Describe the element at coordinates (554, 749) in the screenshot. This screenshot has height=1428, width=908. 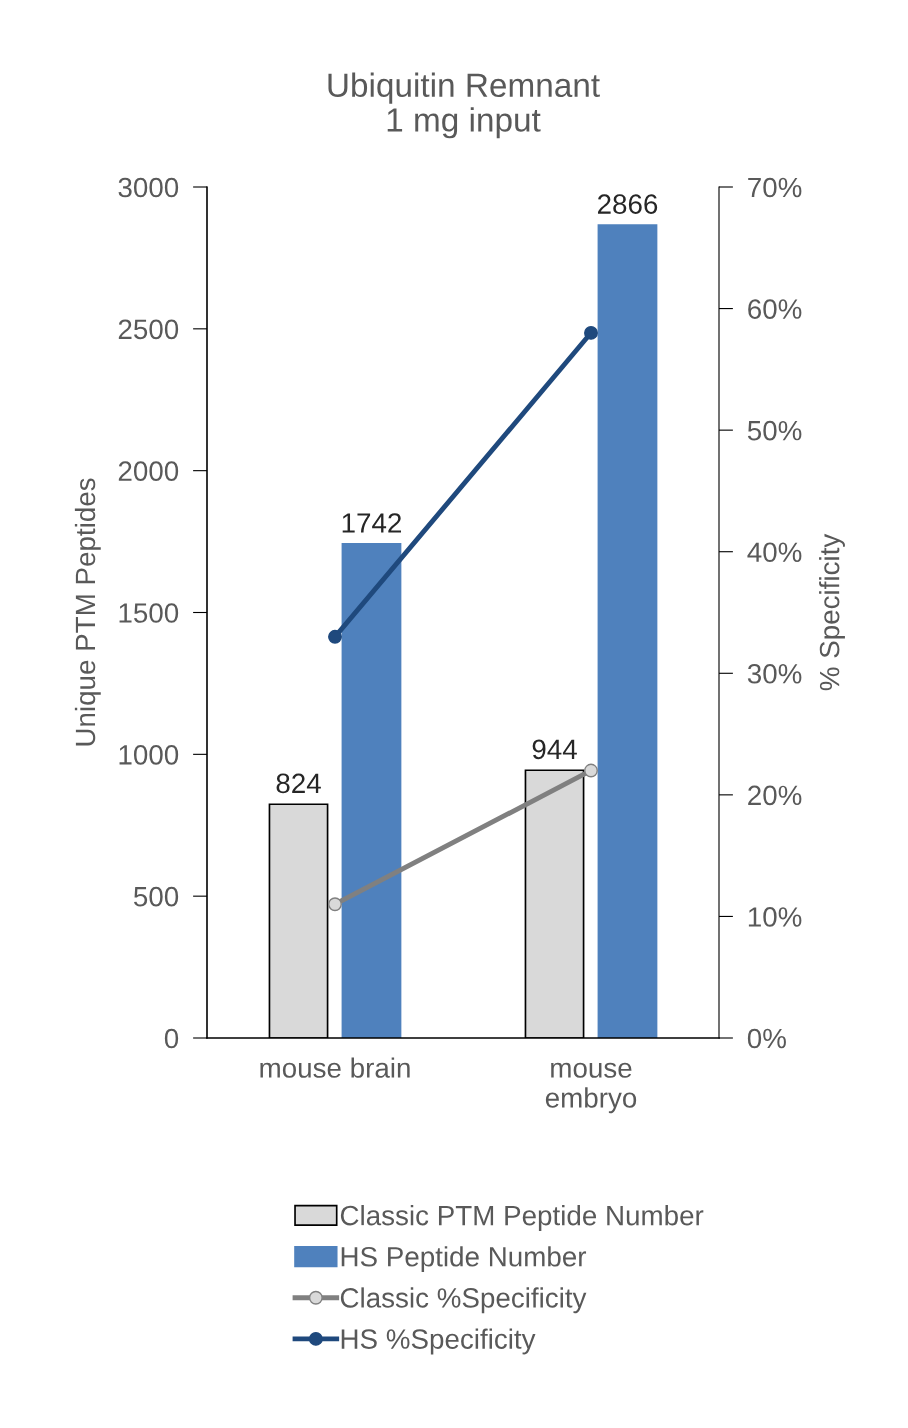
I see `data-label: 944` at that location.